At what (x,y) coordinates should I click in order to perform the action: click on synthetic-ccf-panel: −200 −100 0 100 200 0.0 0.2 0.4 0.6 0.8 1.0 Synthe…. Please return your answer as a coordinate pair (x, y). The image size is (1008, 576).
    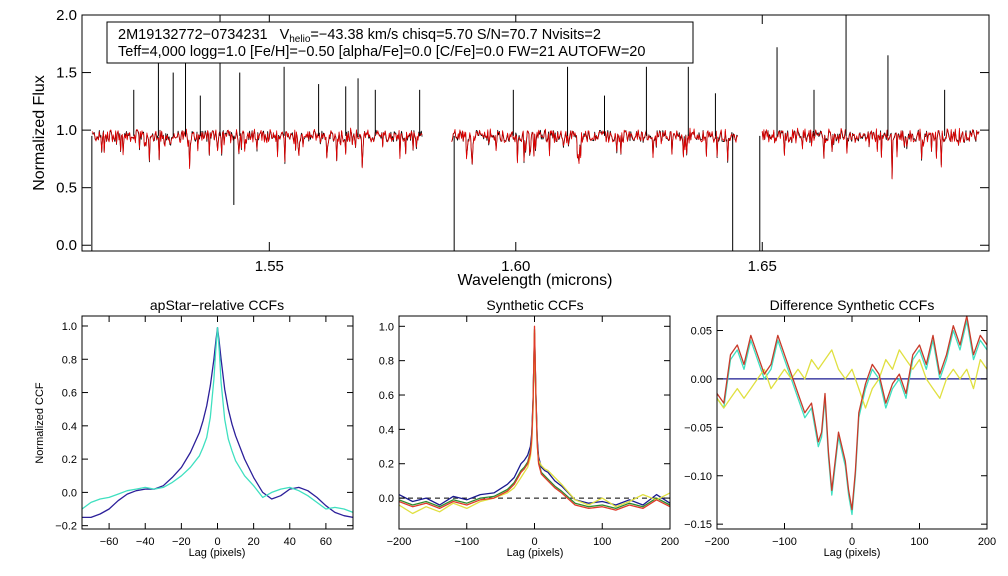
    Looking at the image, I should click on (529, 428).